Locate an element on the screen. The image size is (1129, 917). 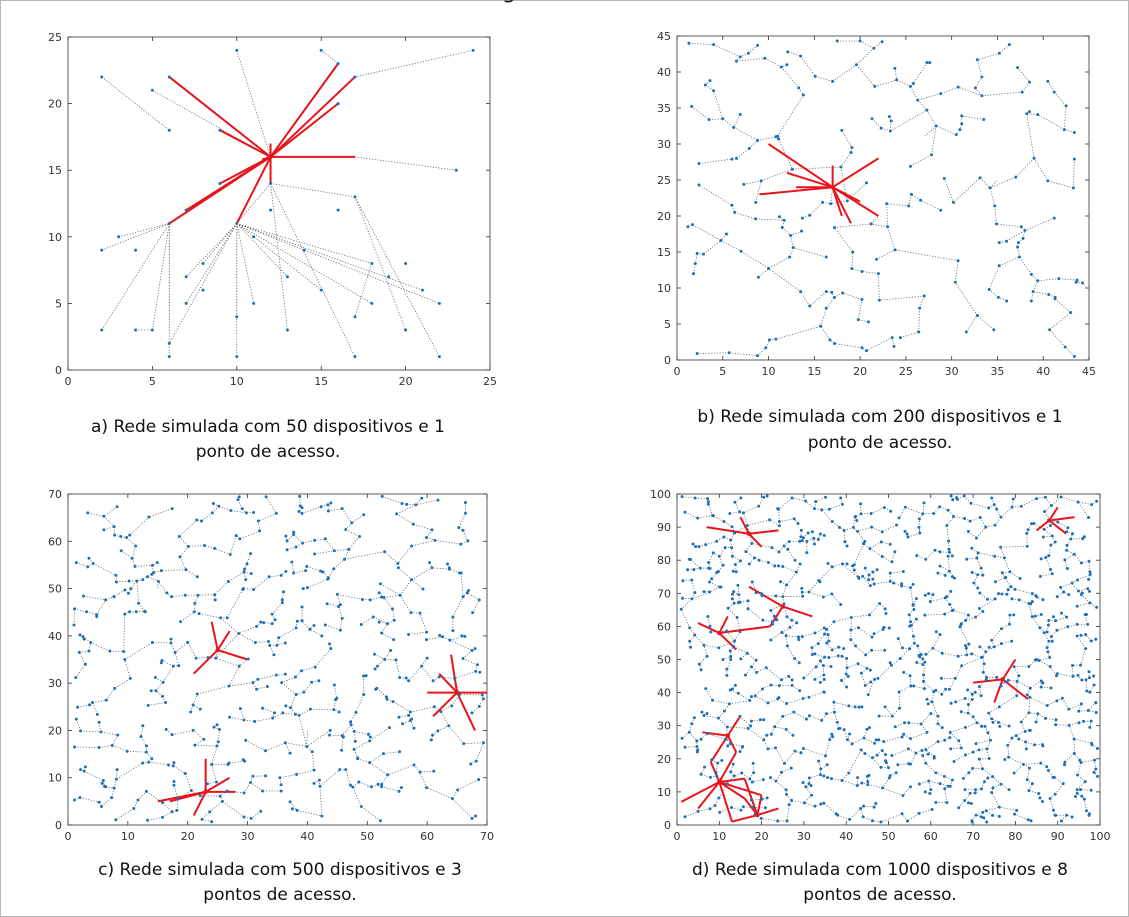
y-tick-label: 35 is located at coordinates (664, 108).